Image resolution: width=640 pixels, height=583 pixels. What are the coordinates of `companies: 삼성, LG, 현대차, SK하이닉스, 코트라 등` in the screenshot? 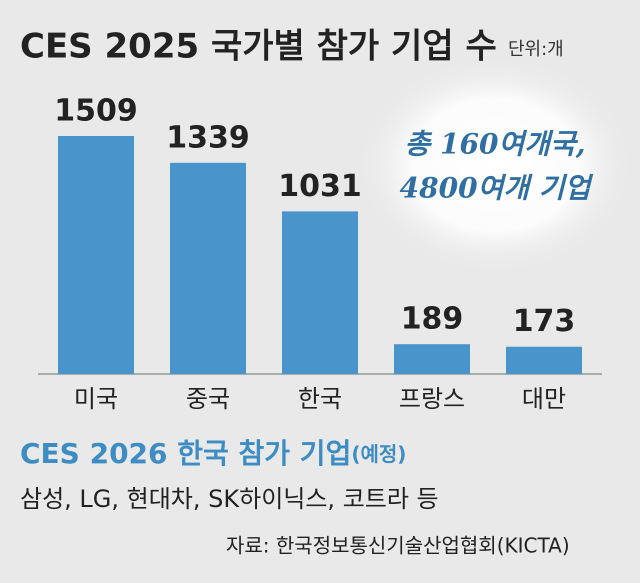 It's located at (229, 499).